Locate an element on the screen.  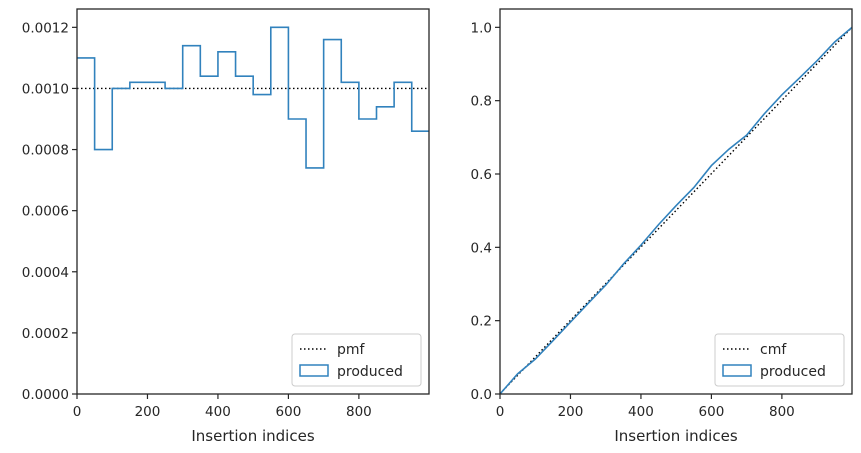
pmf-chart-y-tick-label: 0.0002 is located at coordinates (45, 334).